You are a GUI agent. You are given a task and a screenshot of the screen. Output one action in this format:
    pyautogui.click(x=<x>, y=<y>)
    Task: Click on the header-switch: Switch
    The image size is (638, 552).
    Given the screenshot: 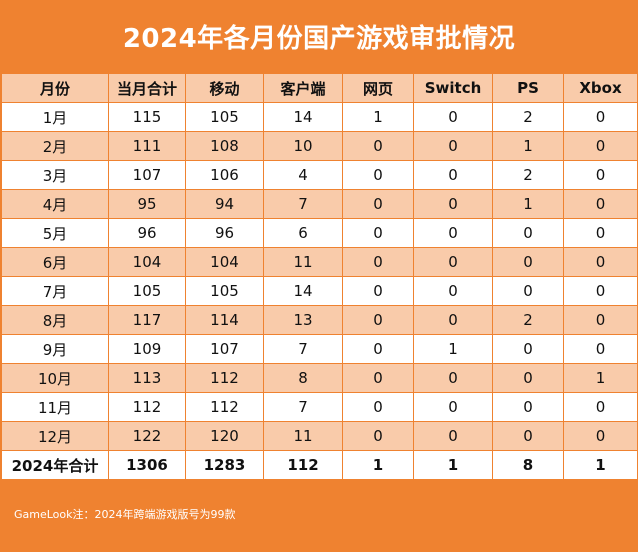 What is the action you would take?
    pyautogui.click(x=453, y=88)
    